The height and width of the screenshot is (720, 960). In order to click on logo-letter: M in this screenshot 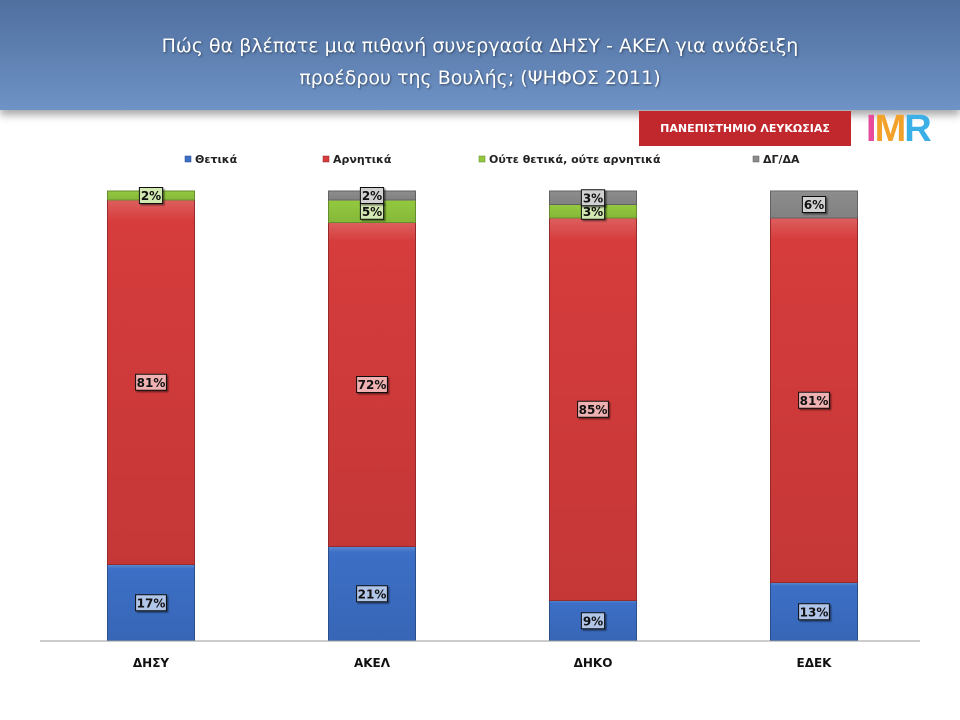, I will do `click(890, 129)`.